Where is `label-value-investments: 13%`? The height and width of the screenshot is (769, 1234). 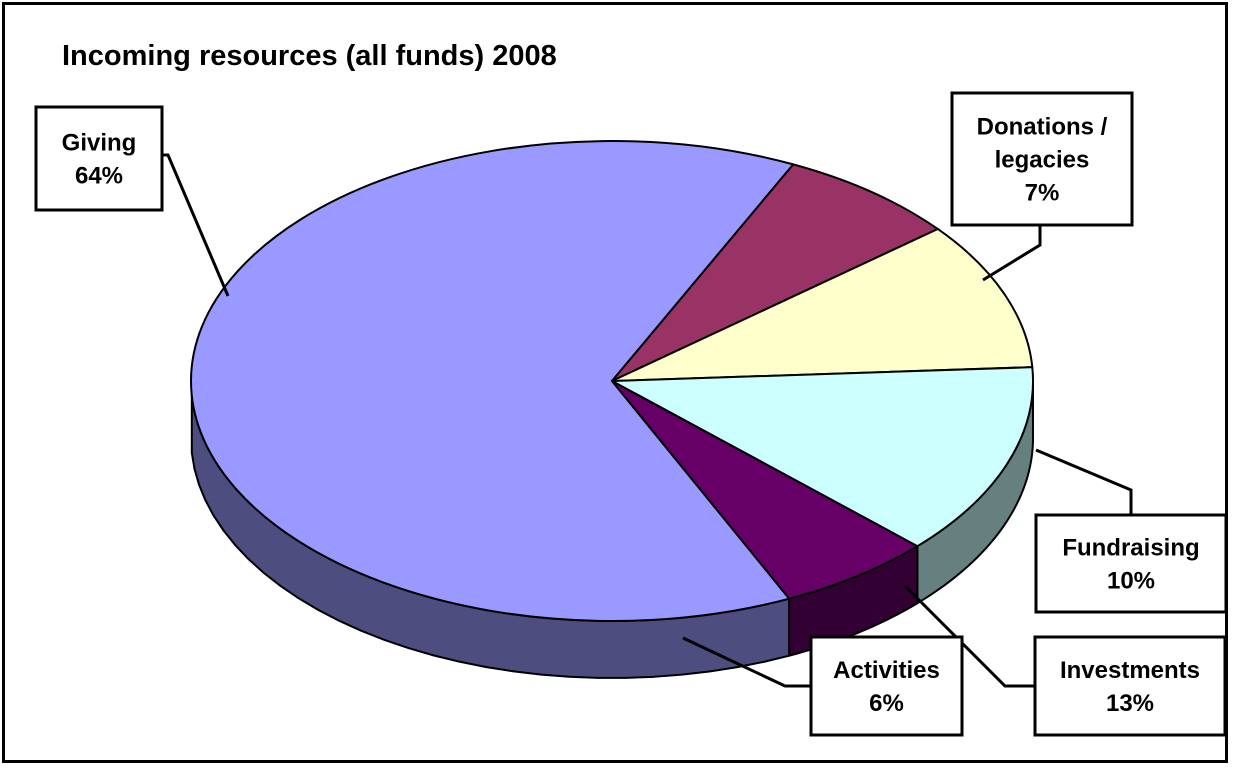 label-value-investments: 13% is located at coordinates (1130, 703).